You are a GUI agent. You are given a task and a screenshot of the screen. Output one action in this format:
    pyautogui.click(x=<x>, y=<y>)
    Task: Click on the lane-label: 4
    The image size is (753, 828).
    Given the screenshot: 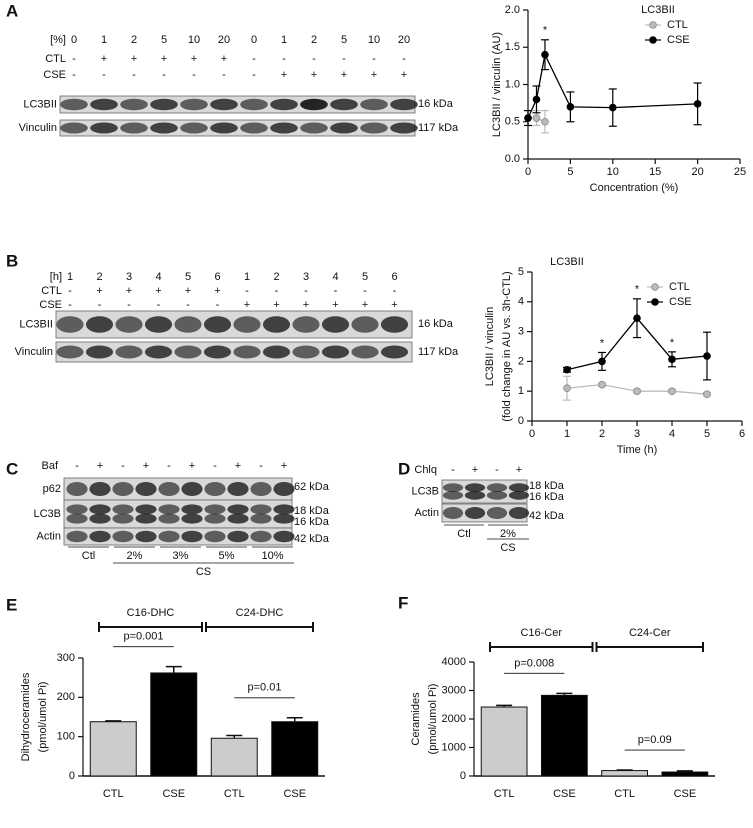 What is the action you would take?
    pyautogui.click(x=158, y=277)
    